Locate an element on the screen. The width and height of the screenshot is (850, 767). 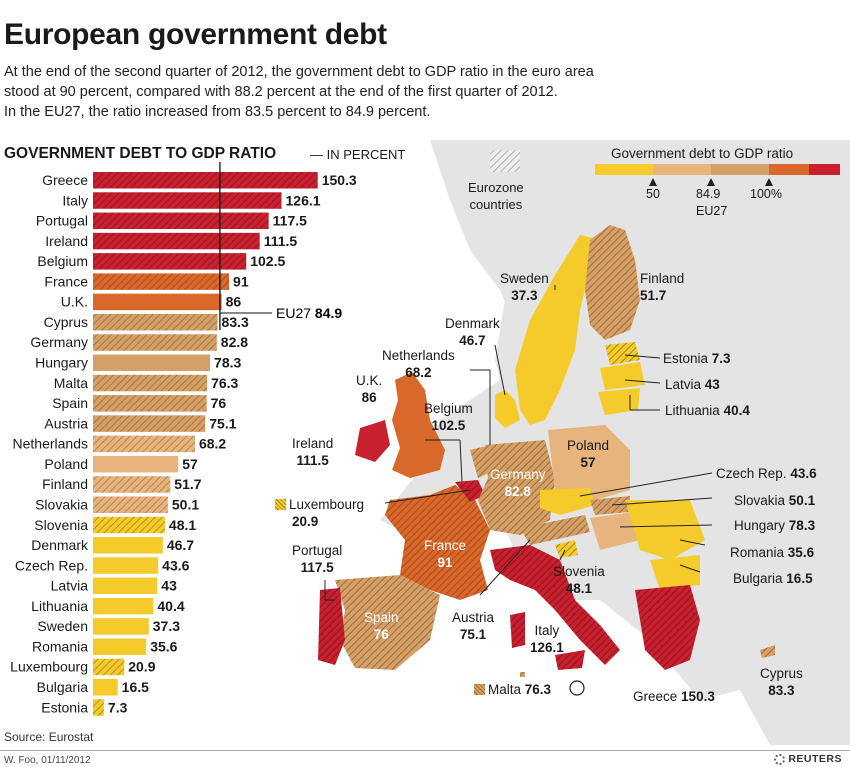
bar-value-label: 86 is located at coordinates (234, 302).